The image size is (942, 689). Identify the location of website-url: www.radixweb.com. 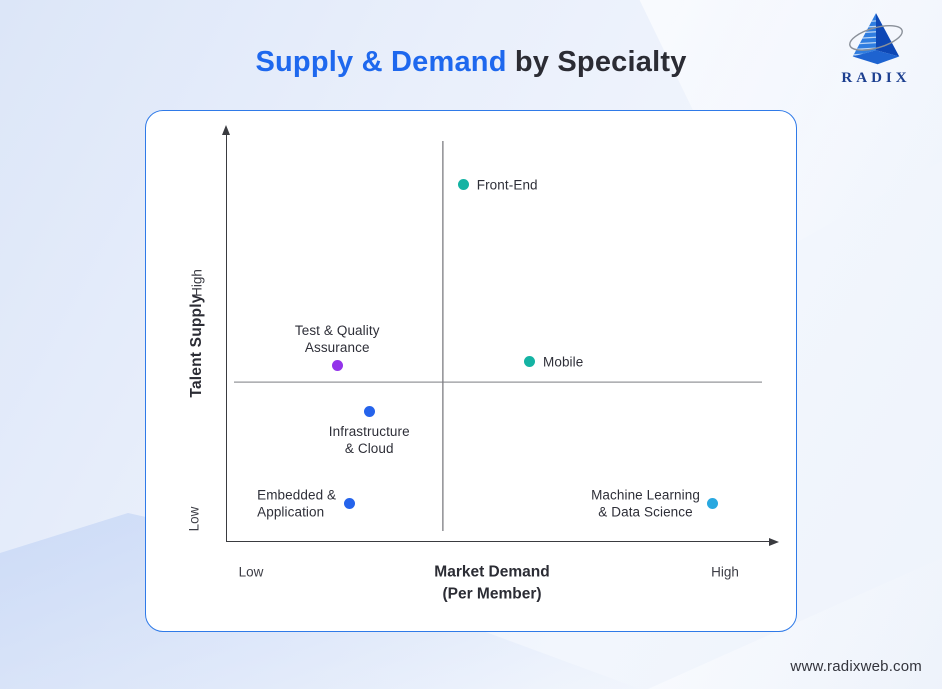
(856, 666).